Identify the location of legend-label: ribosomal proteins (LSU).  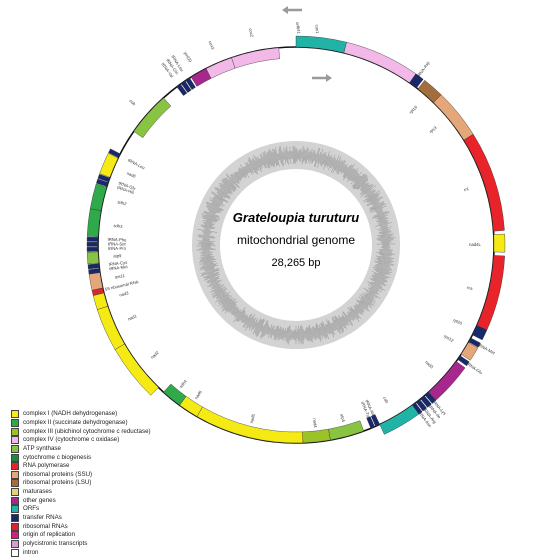
(57, 483).